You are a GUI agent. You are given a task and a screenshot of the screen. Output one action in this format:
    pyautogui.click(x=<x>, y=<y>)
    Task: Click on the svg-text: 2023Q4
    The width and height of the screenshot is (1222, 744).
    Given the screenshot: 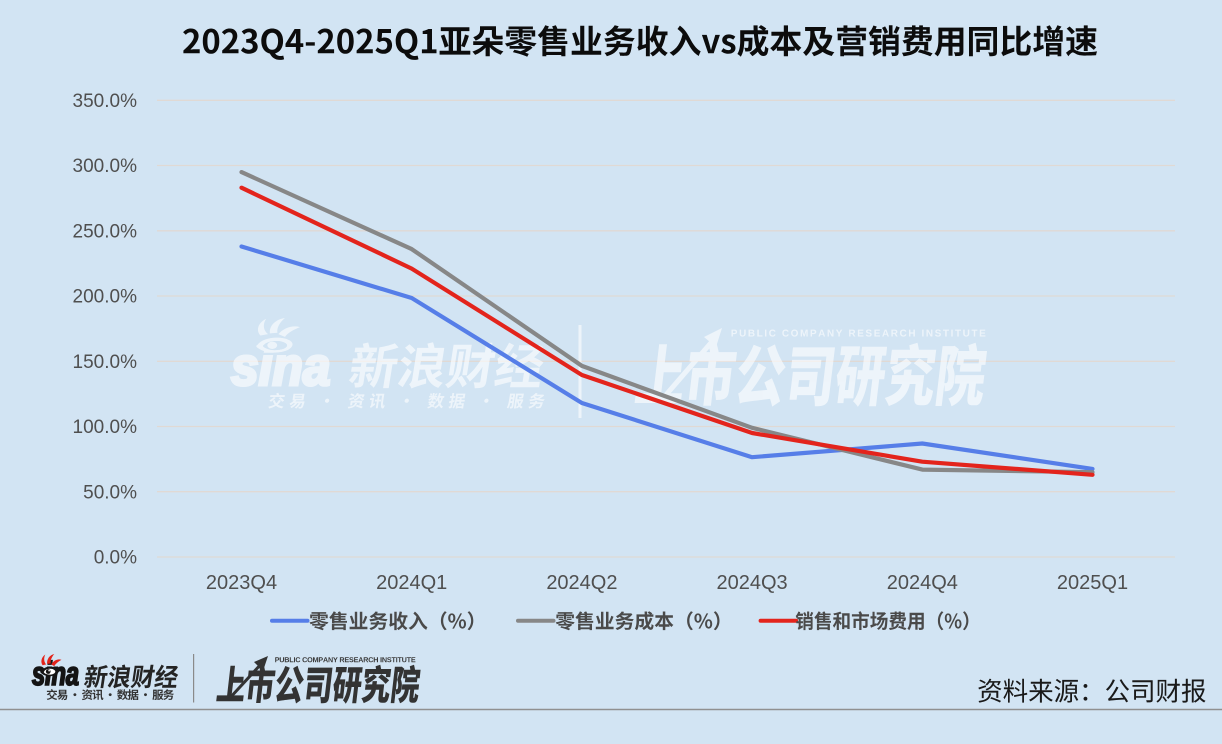 What is the action you would take?
    pyautogui.click(x=241, y=583)
    